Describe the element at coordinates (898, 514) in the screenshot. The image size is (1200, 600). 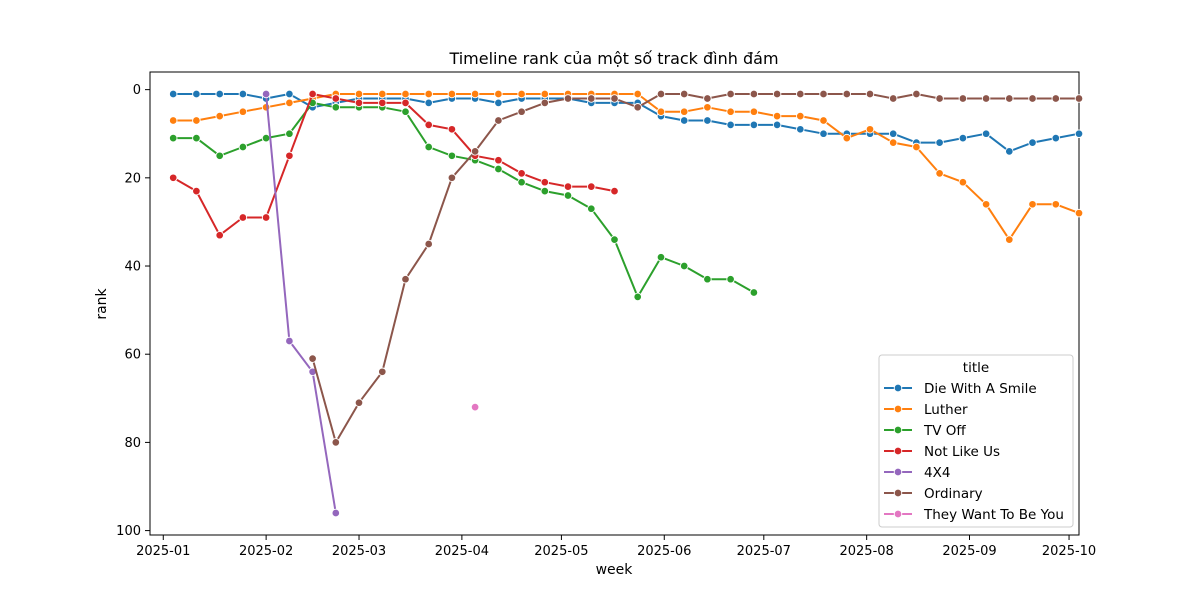
I see `legend-marker-they-want-to-be-you` at that location.